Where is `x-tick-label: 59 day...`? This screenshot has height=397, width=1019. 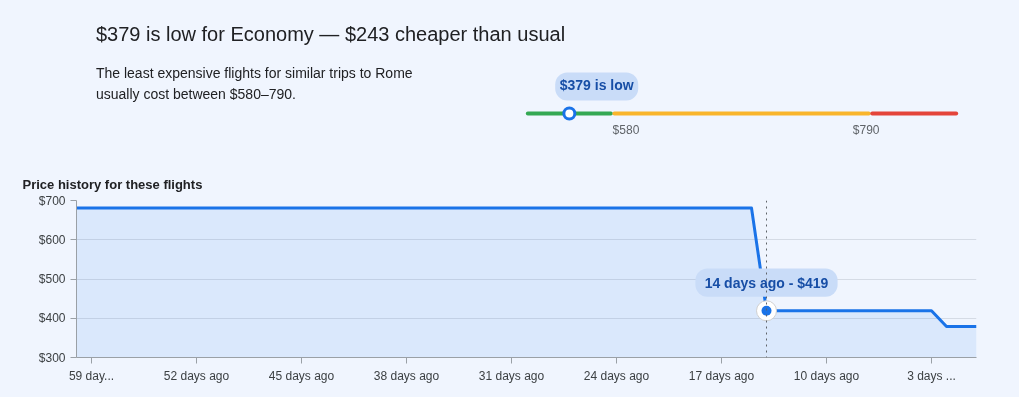
x-tick-label: 59 day... is located at coordinates (91, 375).